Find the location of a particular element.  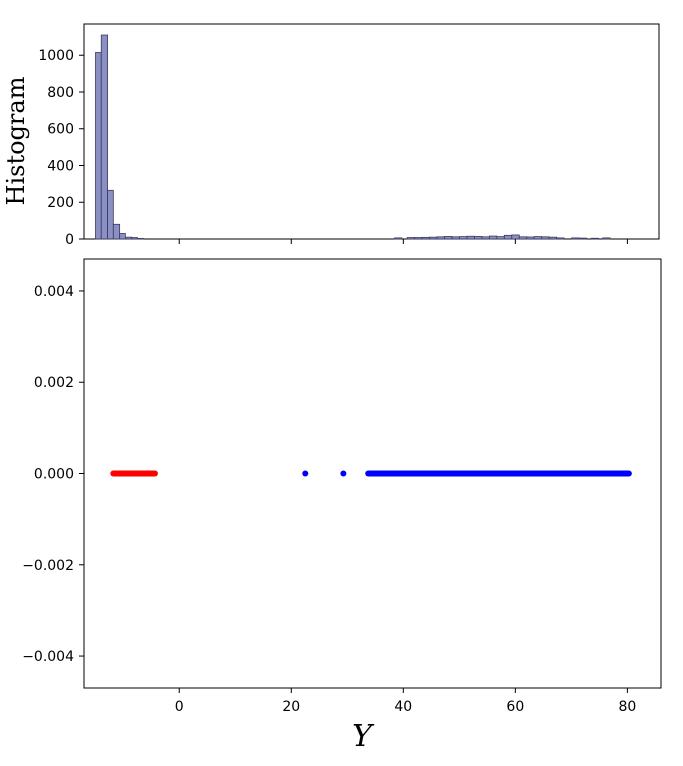

scatter-x-tick-label: 60 is located at coordinates (515, 707).